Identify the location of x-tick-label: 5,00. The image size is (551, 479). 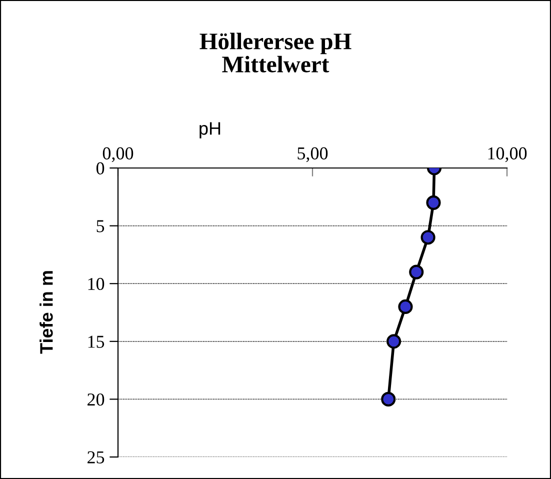
(313, 154).